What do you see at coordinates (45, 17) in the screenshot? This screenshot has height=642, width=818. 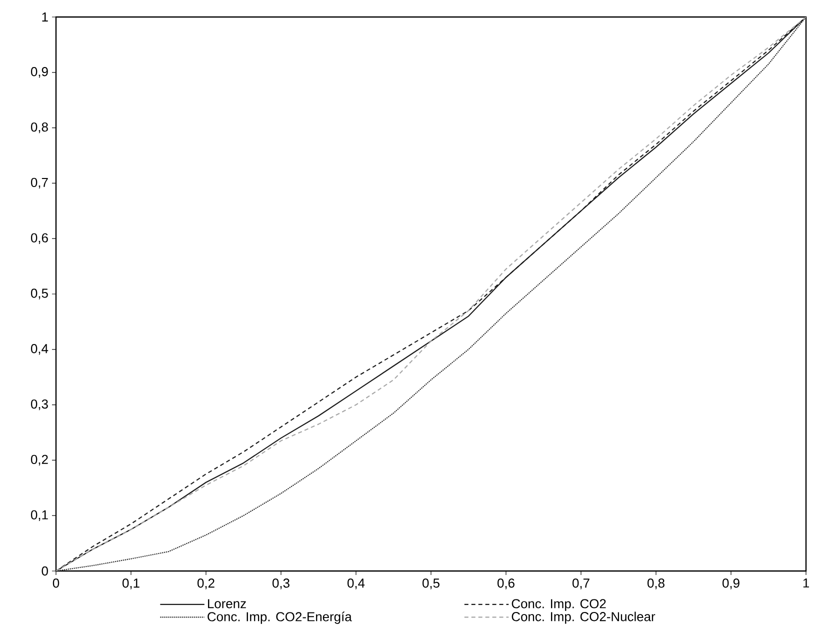 I see `y-tick-label: 1` at bounding box center [45, 17].